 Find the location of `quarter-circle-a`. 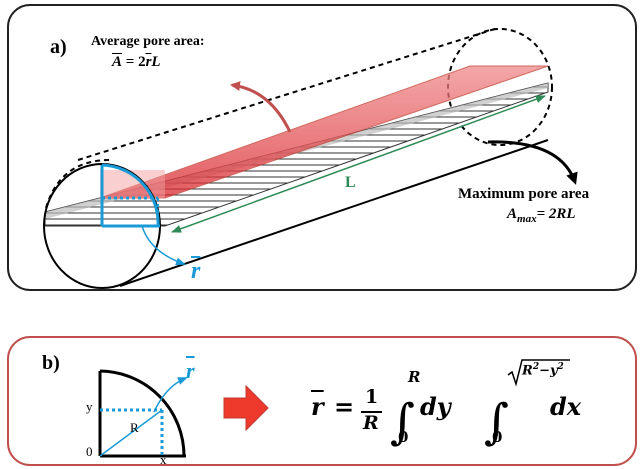

quarter-circle-a is located at coordinates (130, 195).